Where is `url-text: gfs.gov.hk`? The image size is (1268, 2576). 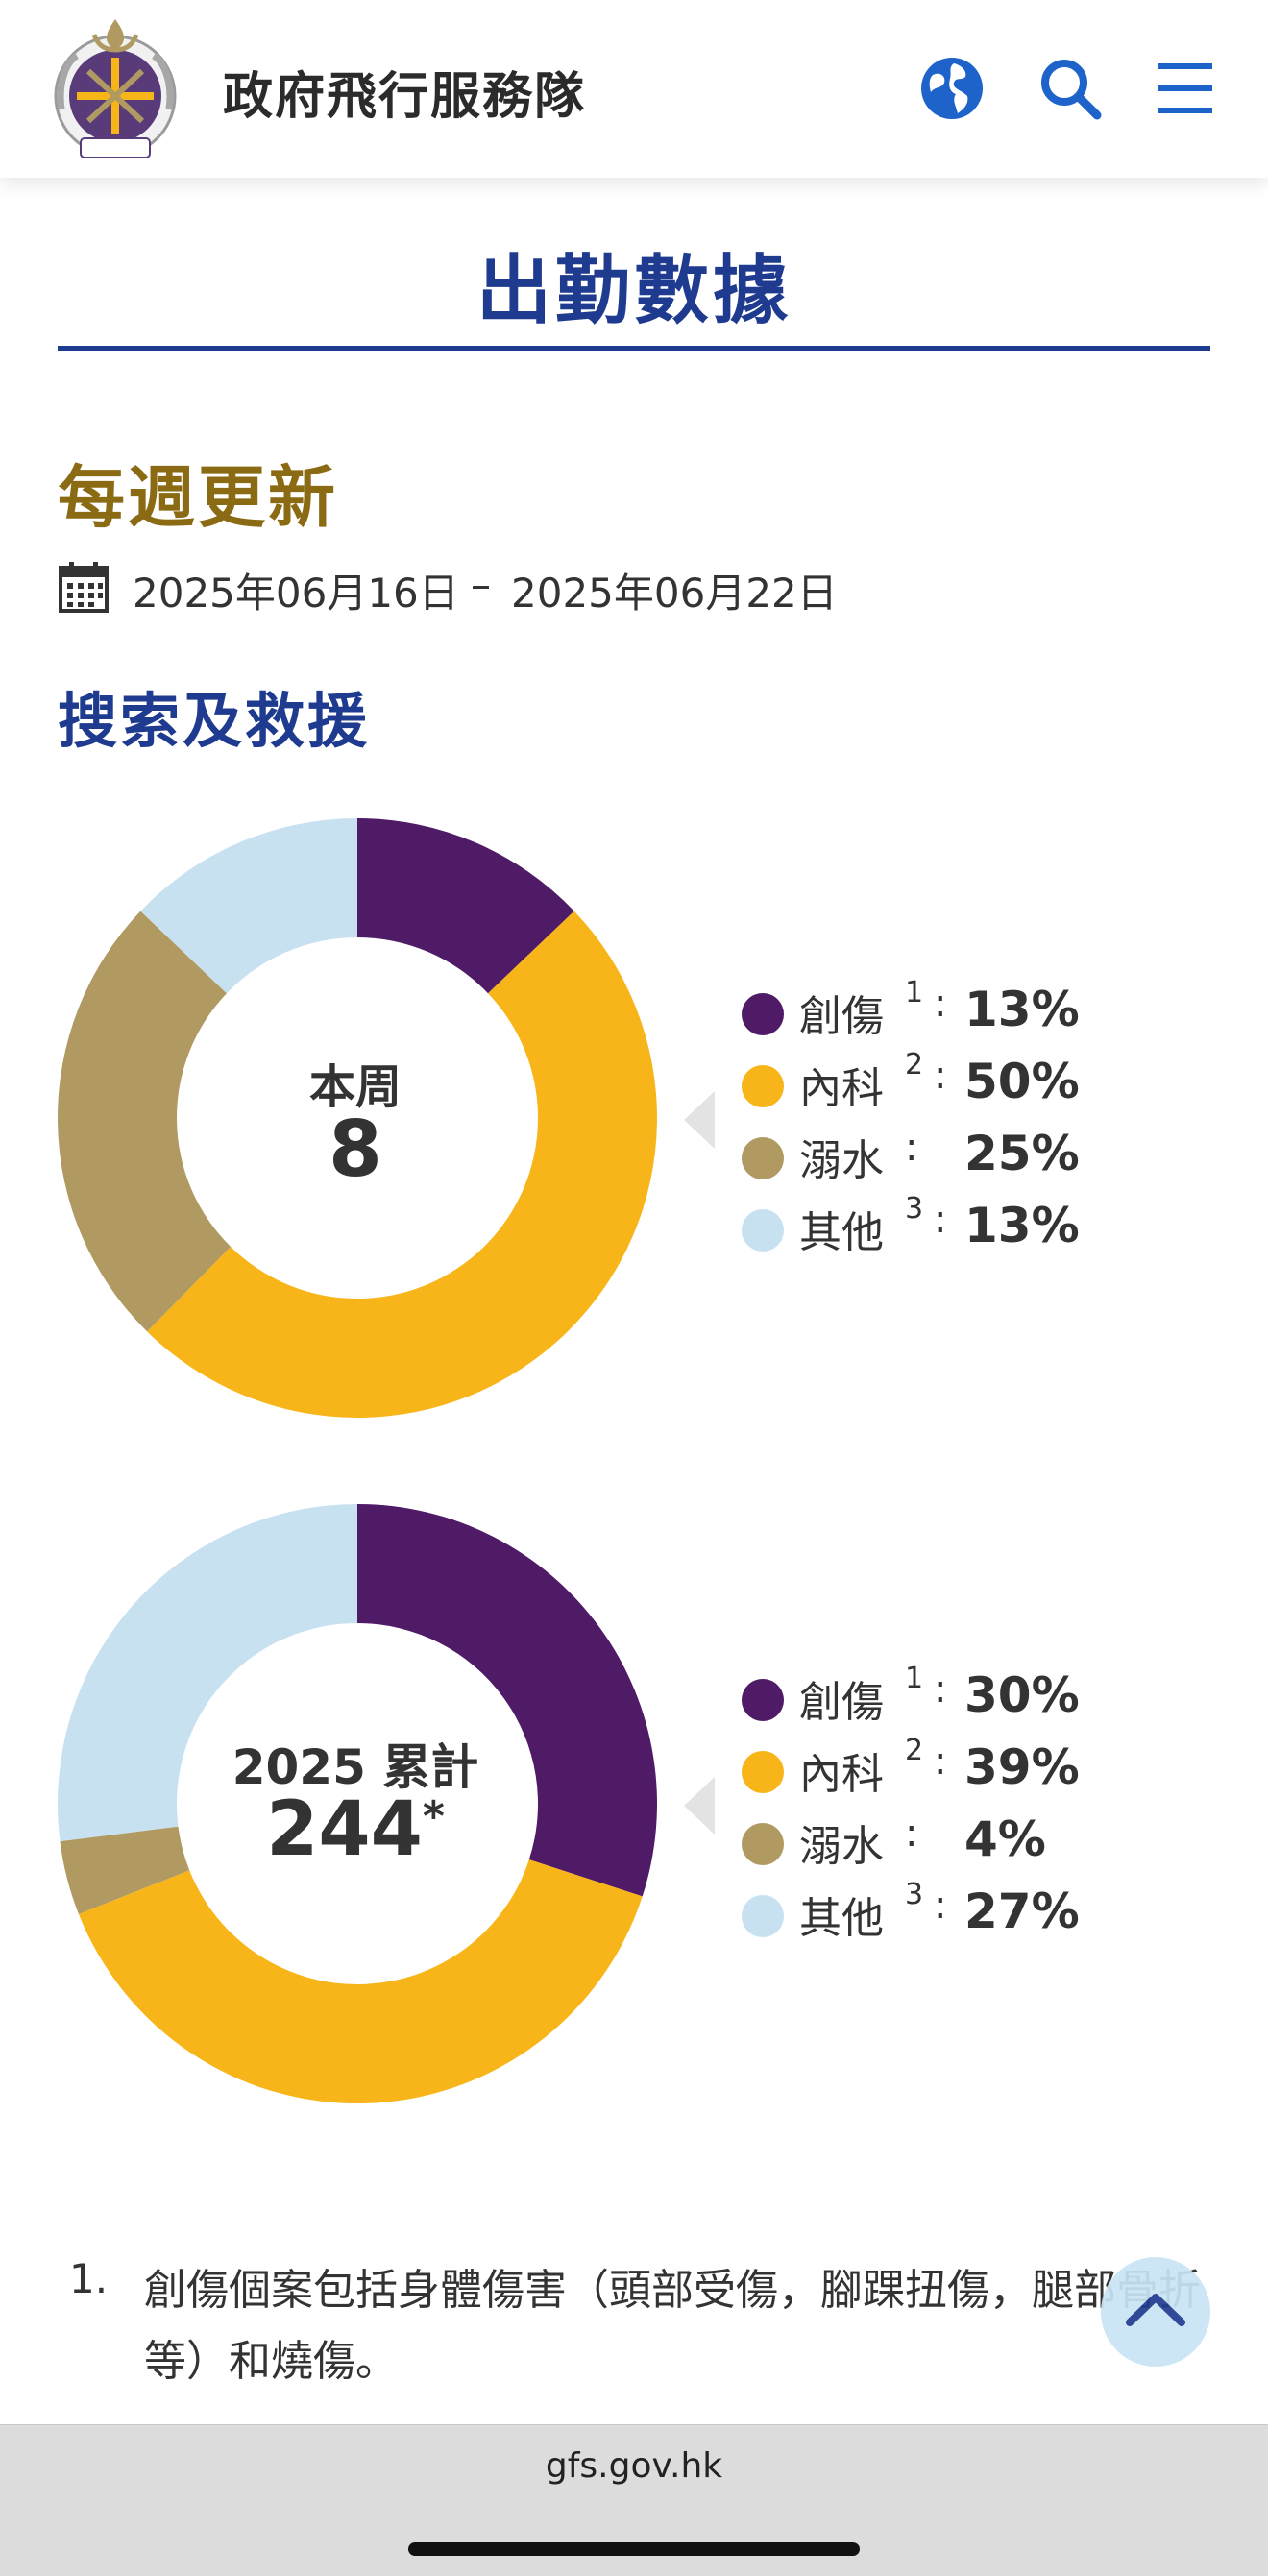 url-text: gfs.gov.hk is located at coordinates (634, 2466).